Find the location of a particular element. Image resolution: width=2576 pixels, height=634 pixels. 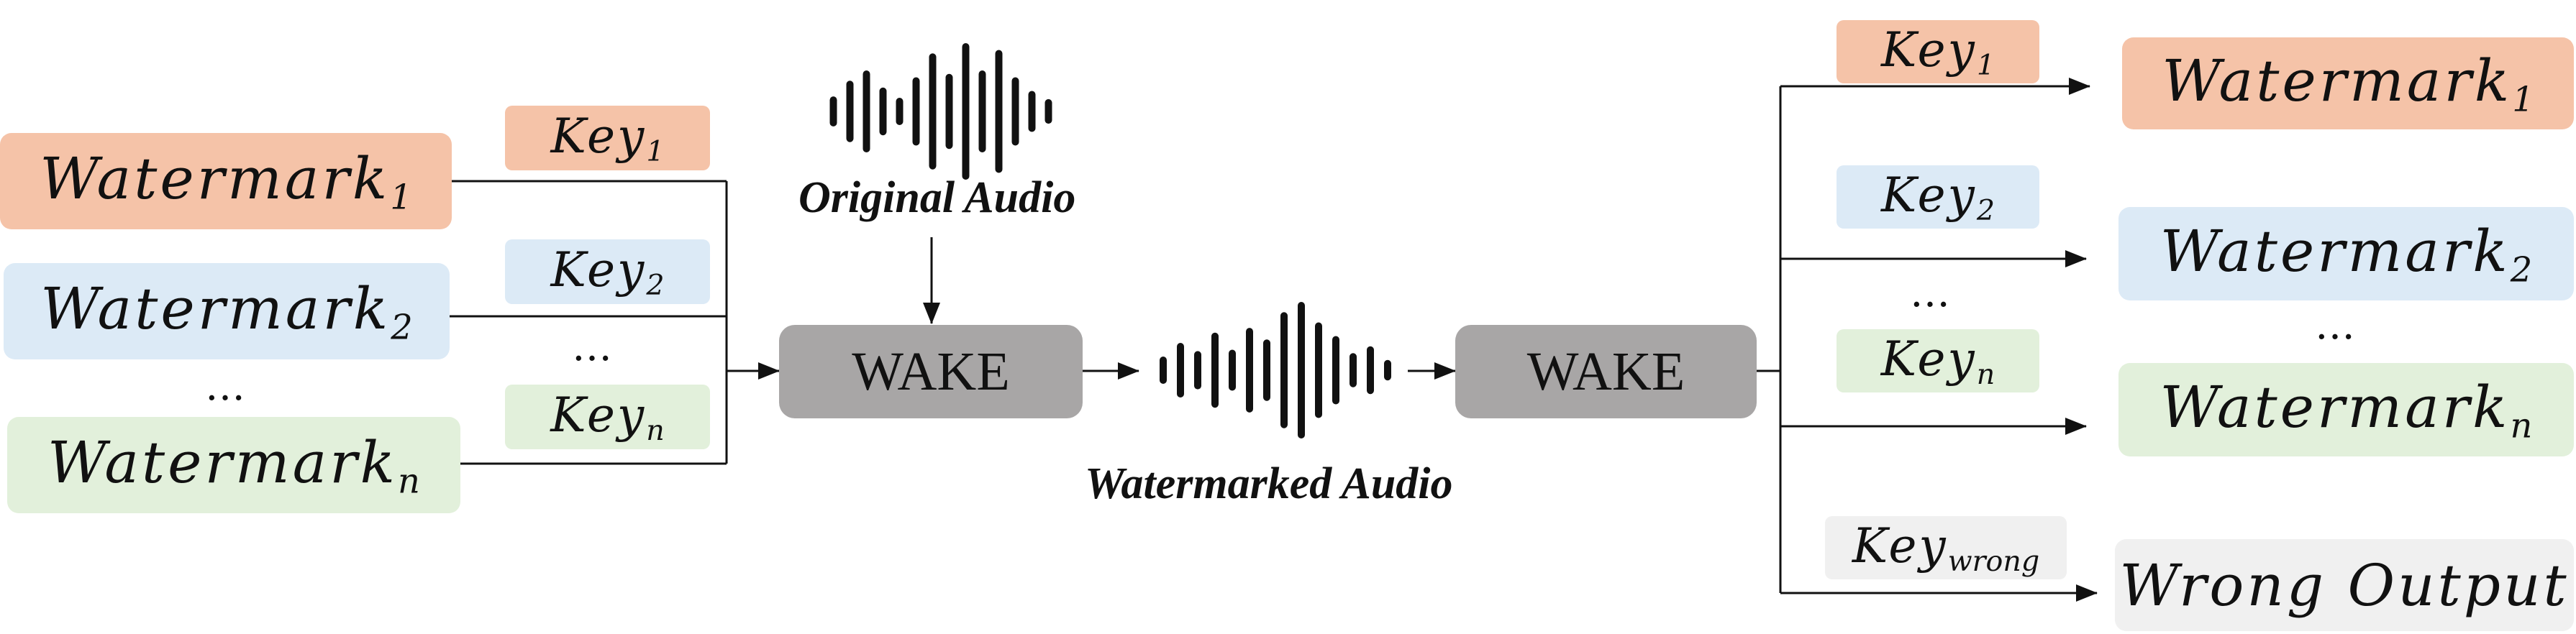

input-watermark-1: Watermark1 is located at coordinates (226, 181).